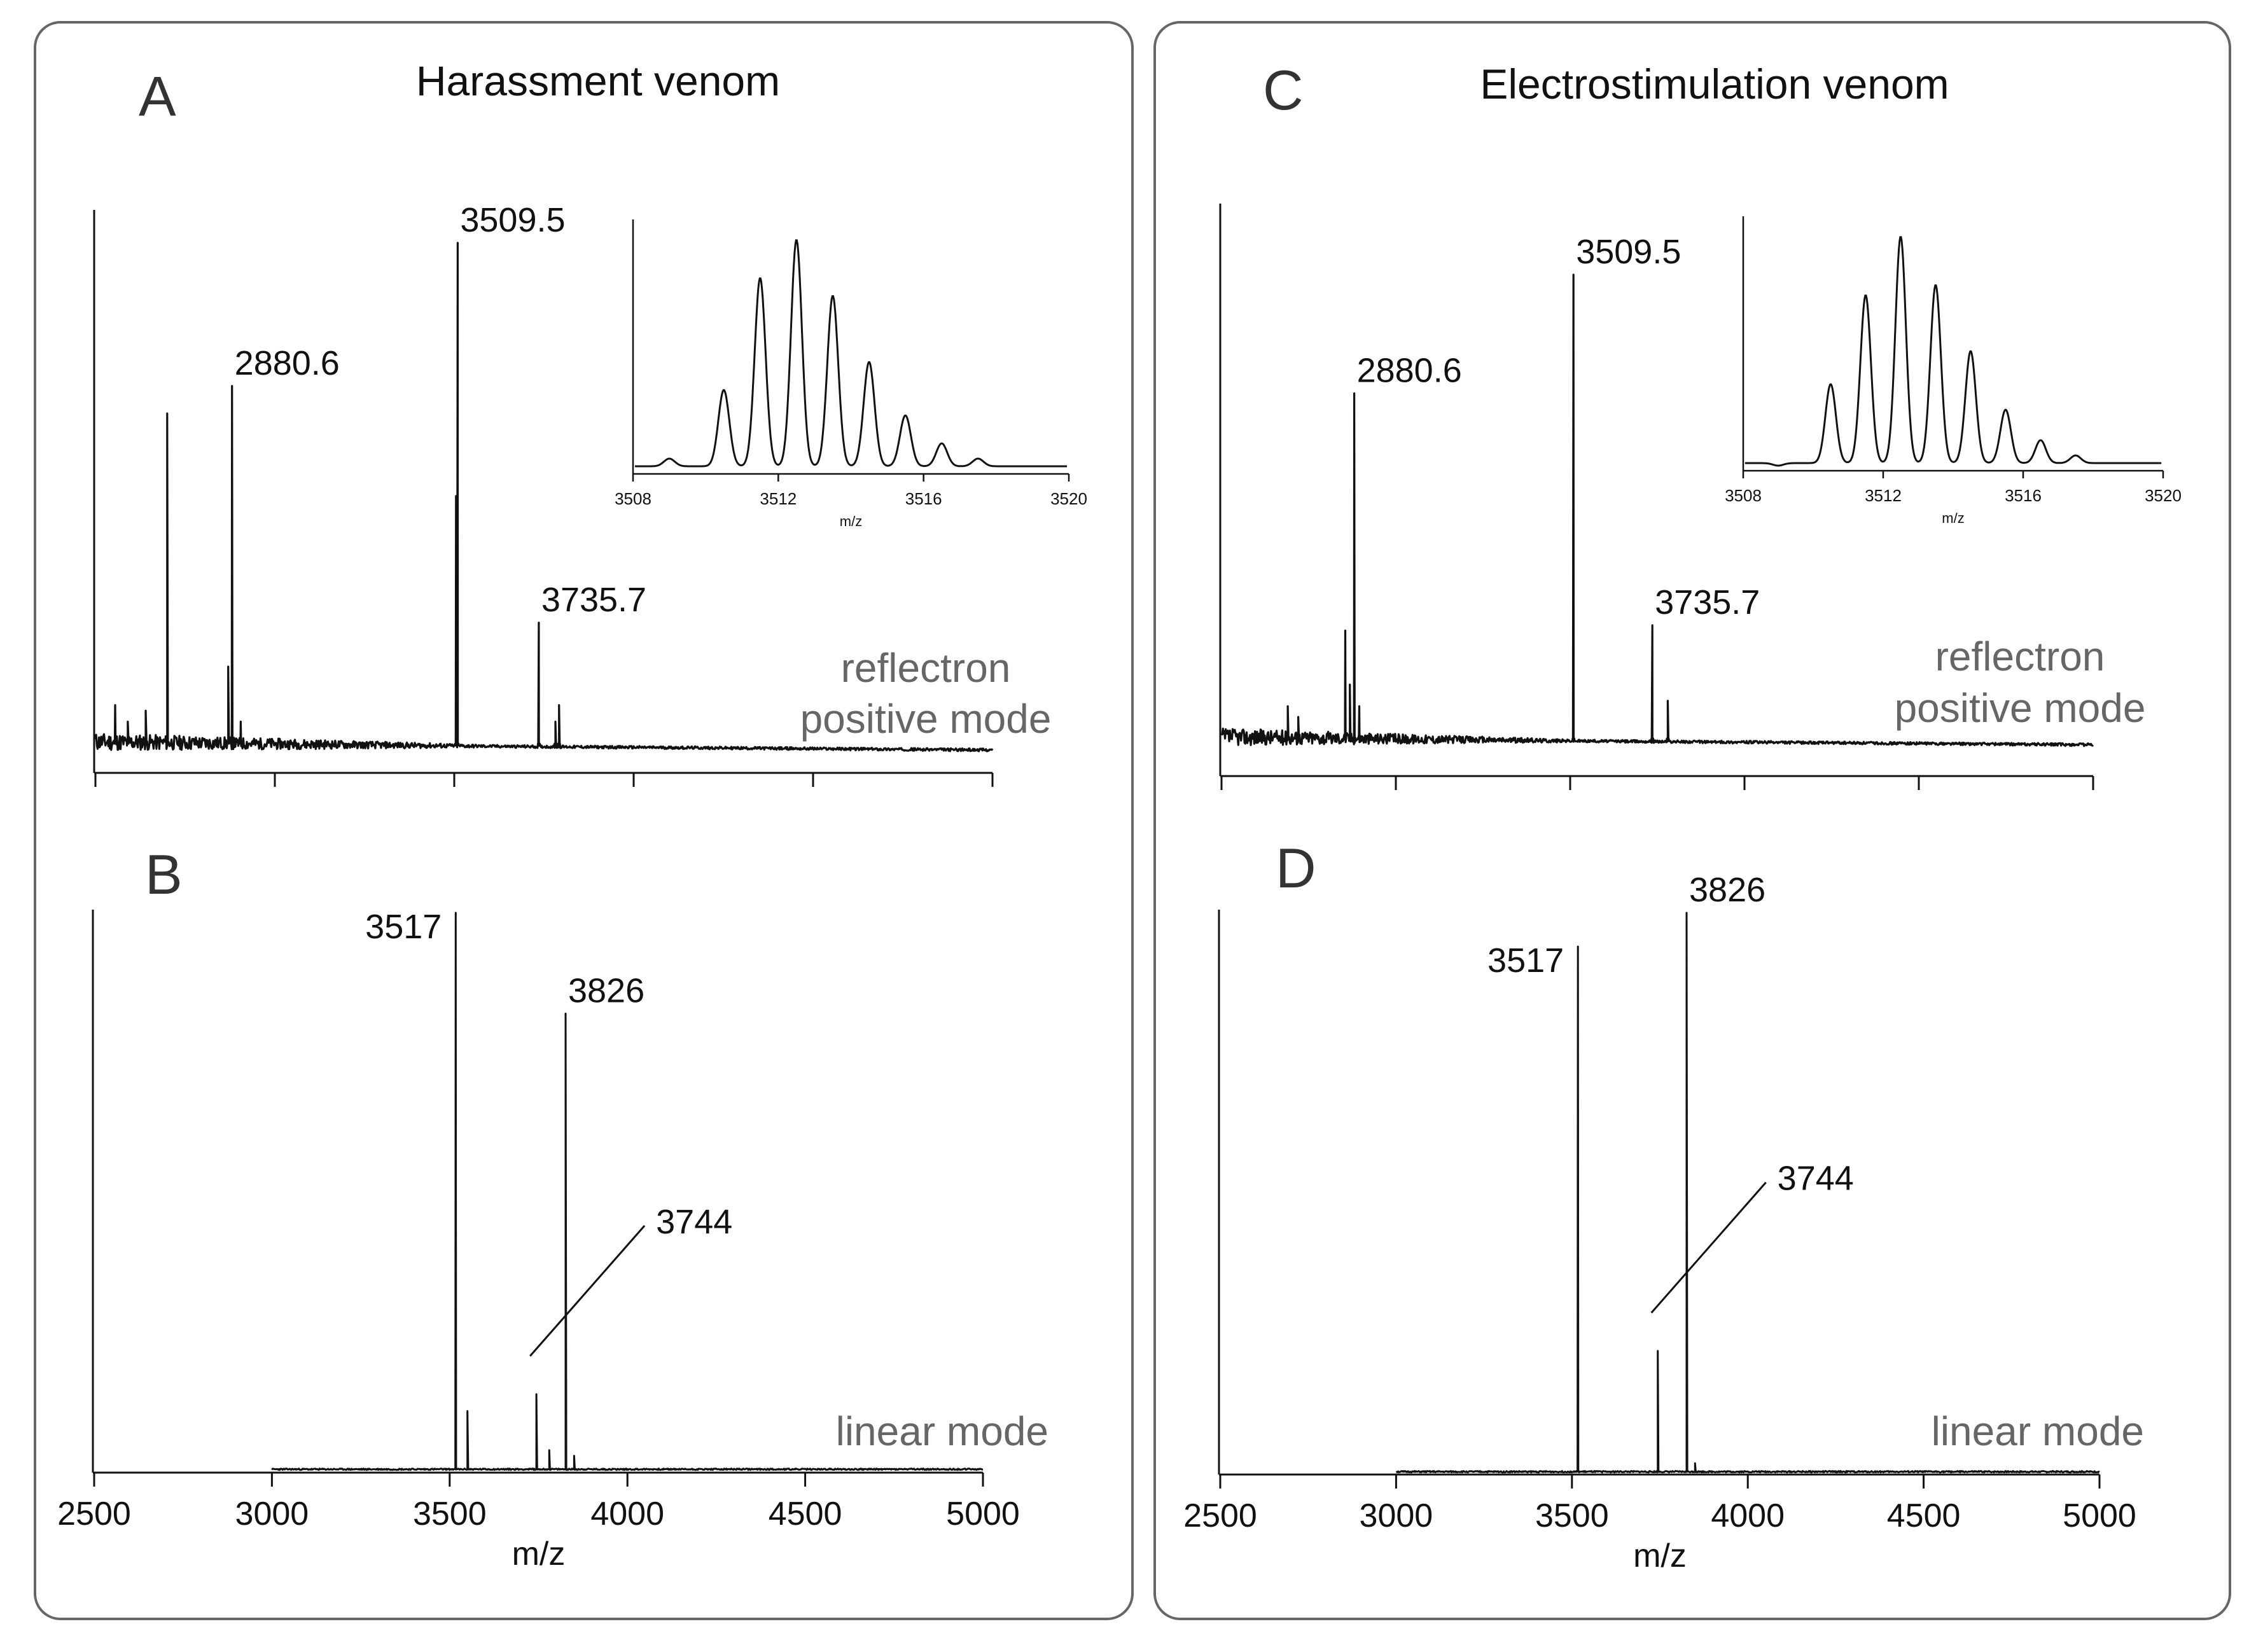 The width and height of the screenshot is (2249, 1652). I want to click on panel-letter-d: D, so click(1296, 867).